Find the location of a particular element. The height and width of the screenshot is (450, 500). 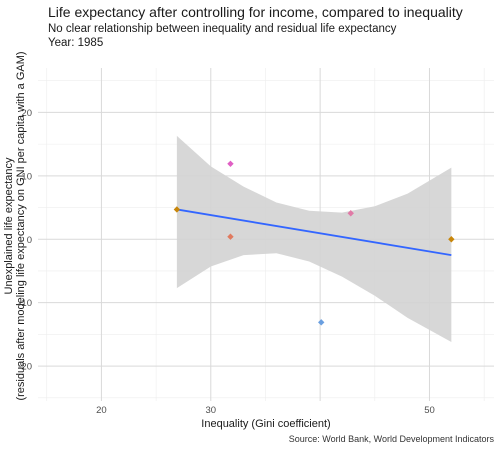

x-tick-label: 50 is located at coordinates (429, 410).